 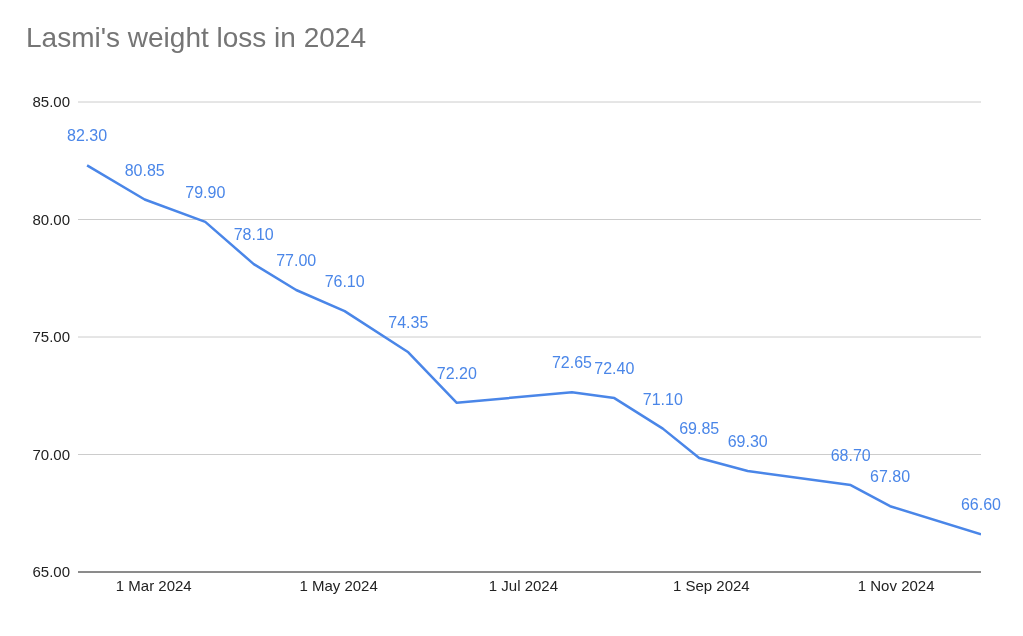 What do you see at coordinates (87, 136) in the screenshot?
I see `data-label: 82.30` at bounding box center [87, 136].